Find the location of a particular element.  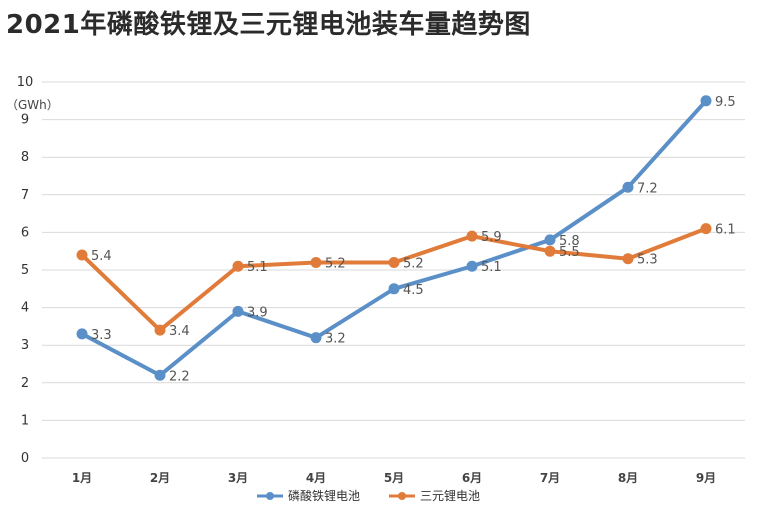

data-label: 5.3 is located at coordinates (647, 260).